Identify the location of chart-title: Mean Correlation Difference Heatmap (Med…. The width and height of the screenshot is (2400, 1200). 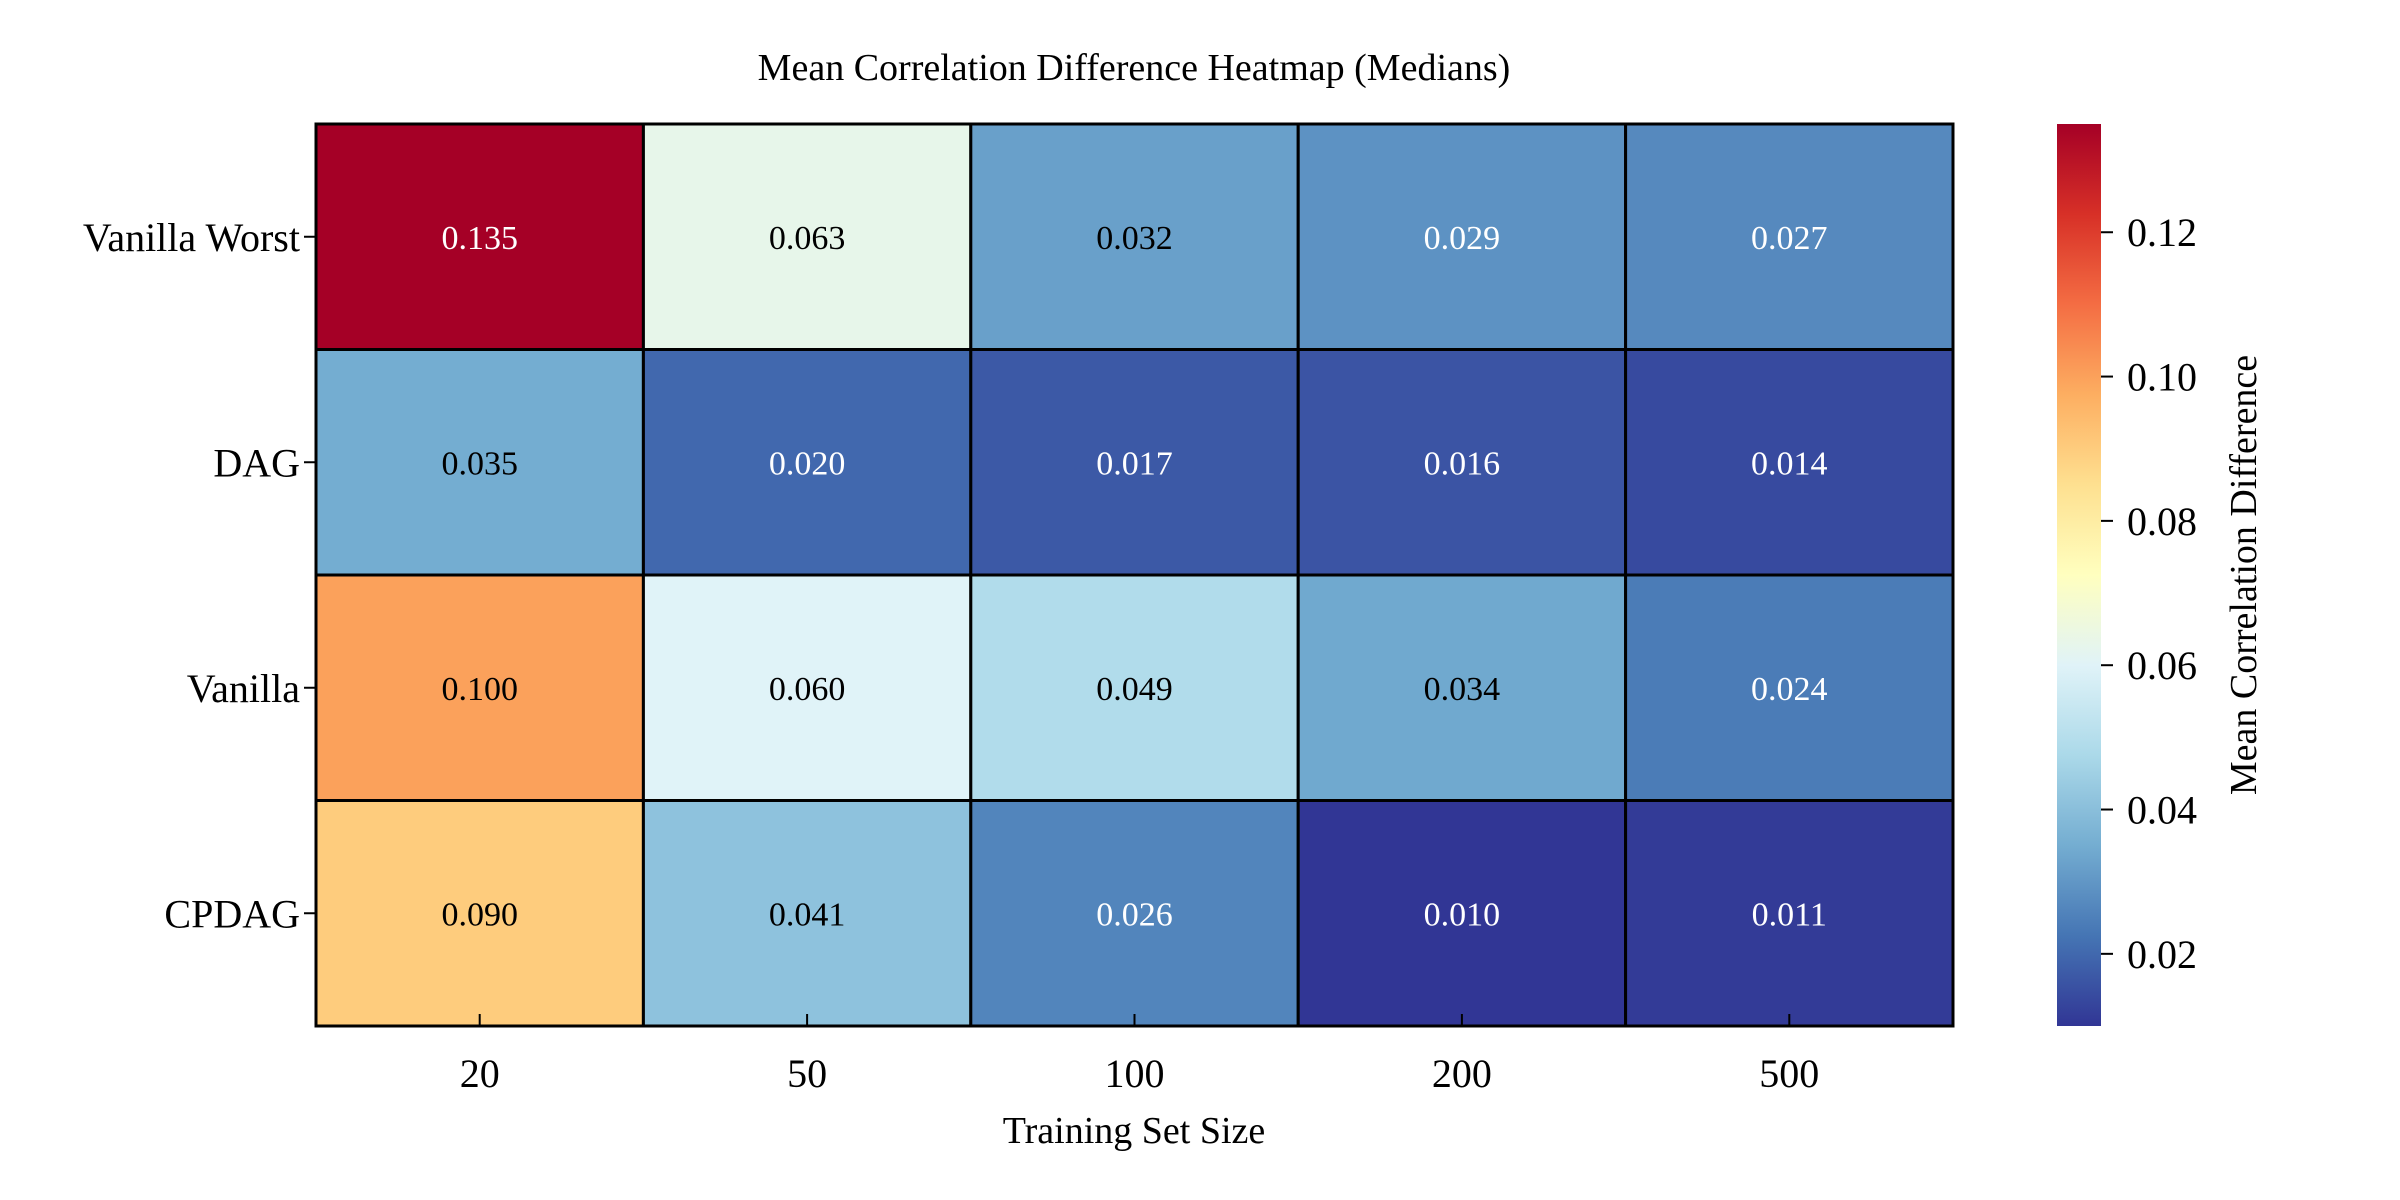
(1134, 68).